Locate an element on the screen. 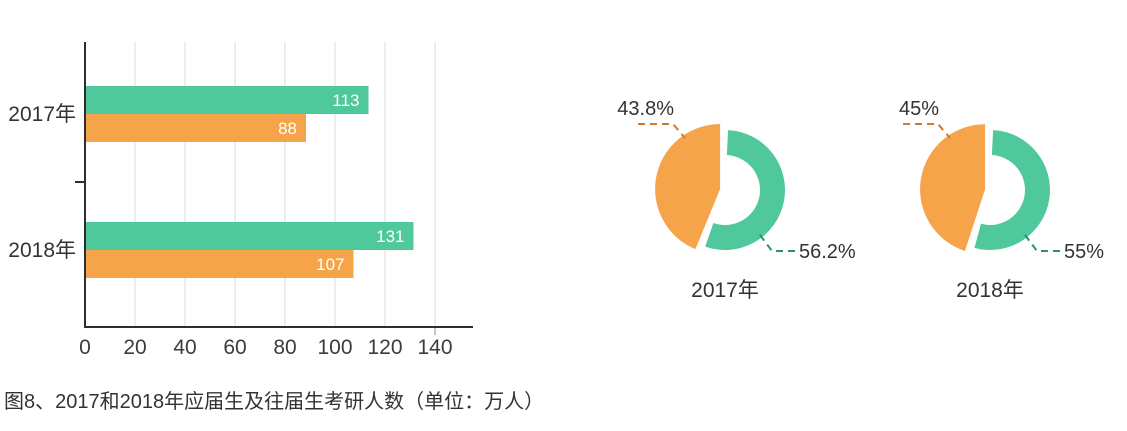 The height and width of the screenshot is (431, 1127). green-percent-label: 55% is located at coordinates (1084, 252).